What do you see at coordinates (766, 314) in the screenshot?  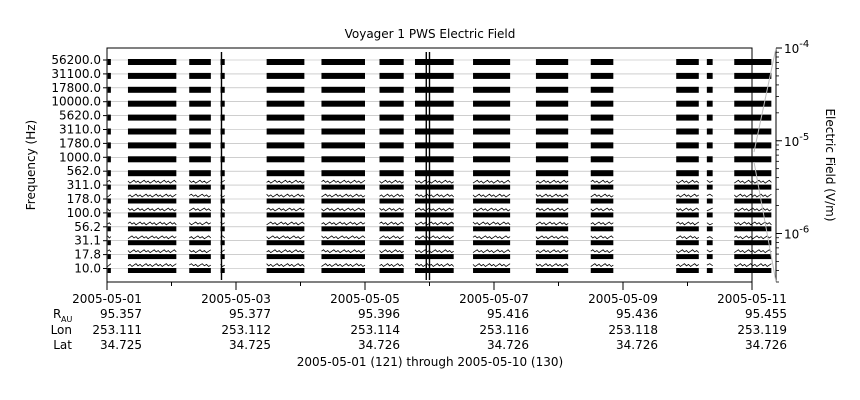 I see `ephem-value-r_au: 95.455` at bounding box center [766, 314].